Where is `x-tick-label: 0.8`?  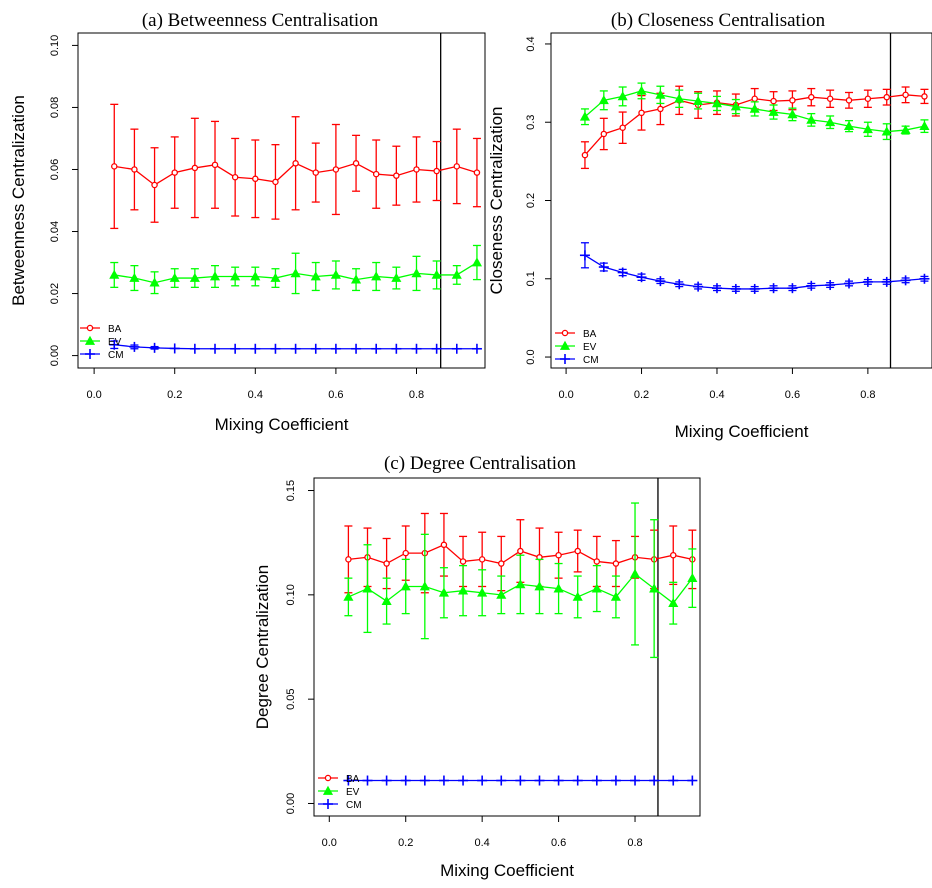
x-tick-label: 0.8 is located at coordinates (416, 395).